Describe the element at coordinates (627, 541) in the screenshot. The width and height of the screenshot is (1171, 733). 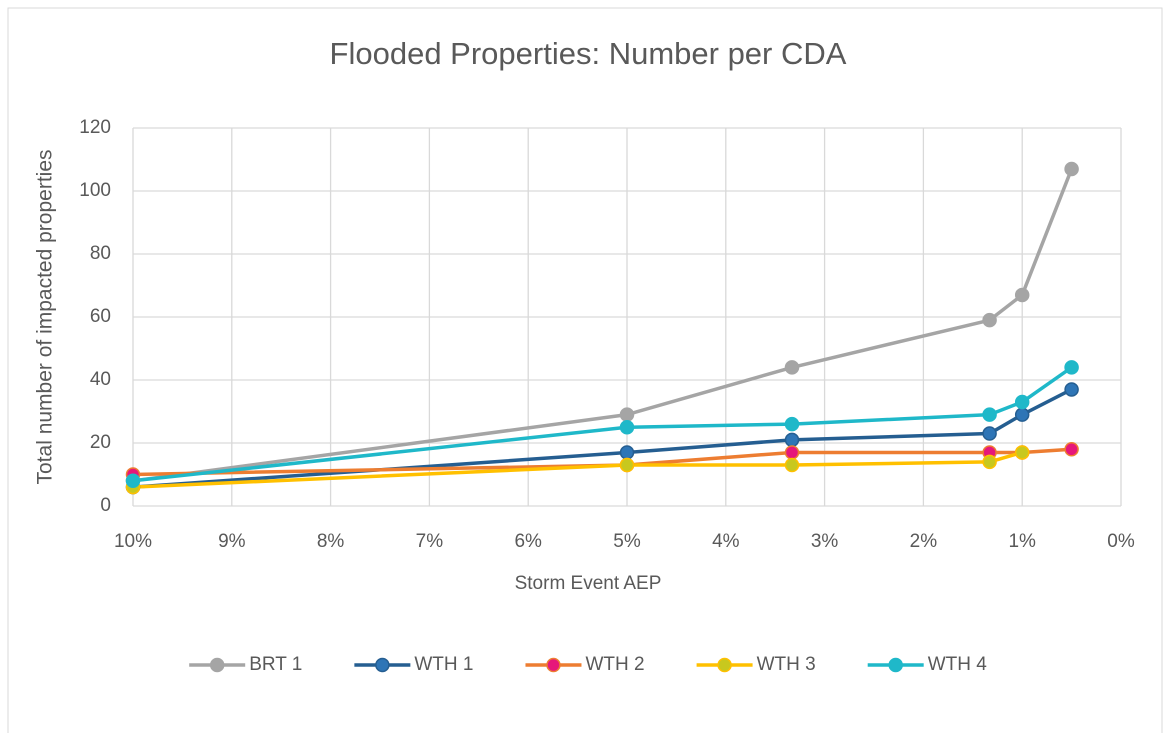
I see `x-tick-label: 5%` at that location.